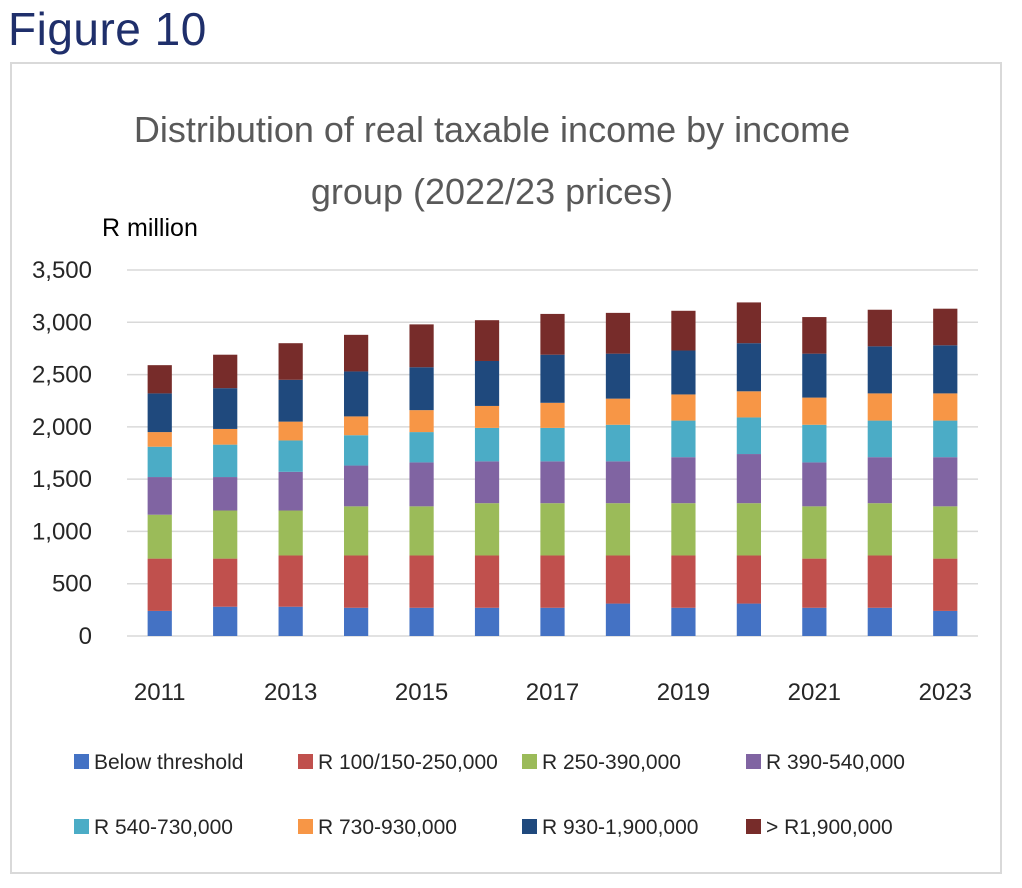 This screenshot has width=1022, height=888. Describe the element at coordinates (62, 270) in the screenshot. I see `y-tick-label: 3,500` at that location.